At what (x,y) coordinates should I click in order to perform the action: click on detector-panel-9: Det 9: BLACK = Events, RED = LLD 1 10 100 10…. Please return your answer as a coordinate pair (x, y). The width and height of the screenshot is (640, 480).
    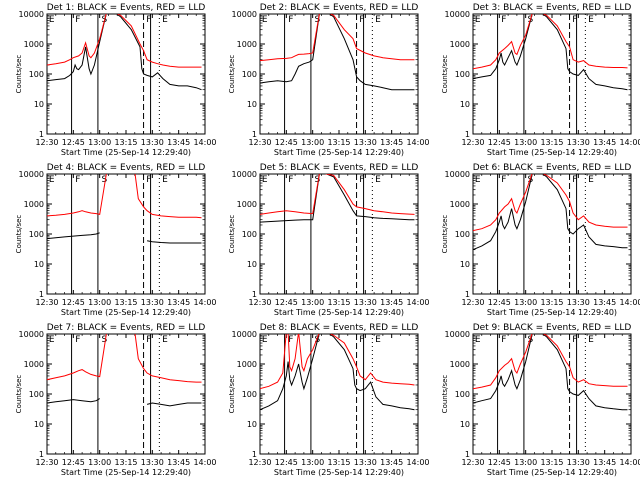
    Looking at the image, I should click on (540, 400).